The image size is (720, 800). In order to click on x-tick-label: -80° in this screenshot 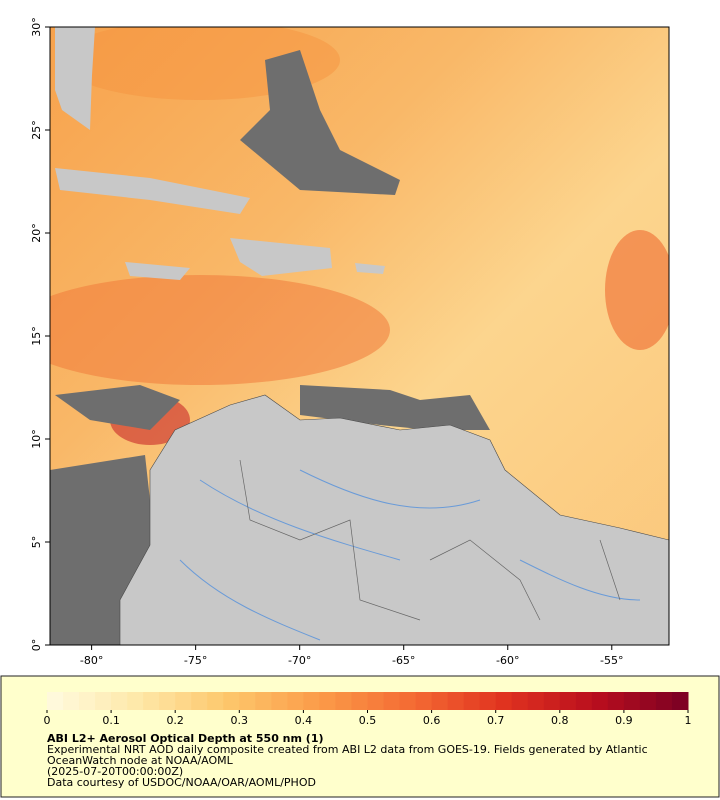, I will do `click(91, 660)`.